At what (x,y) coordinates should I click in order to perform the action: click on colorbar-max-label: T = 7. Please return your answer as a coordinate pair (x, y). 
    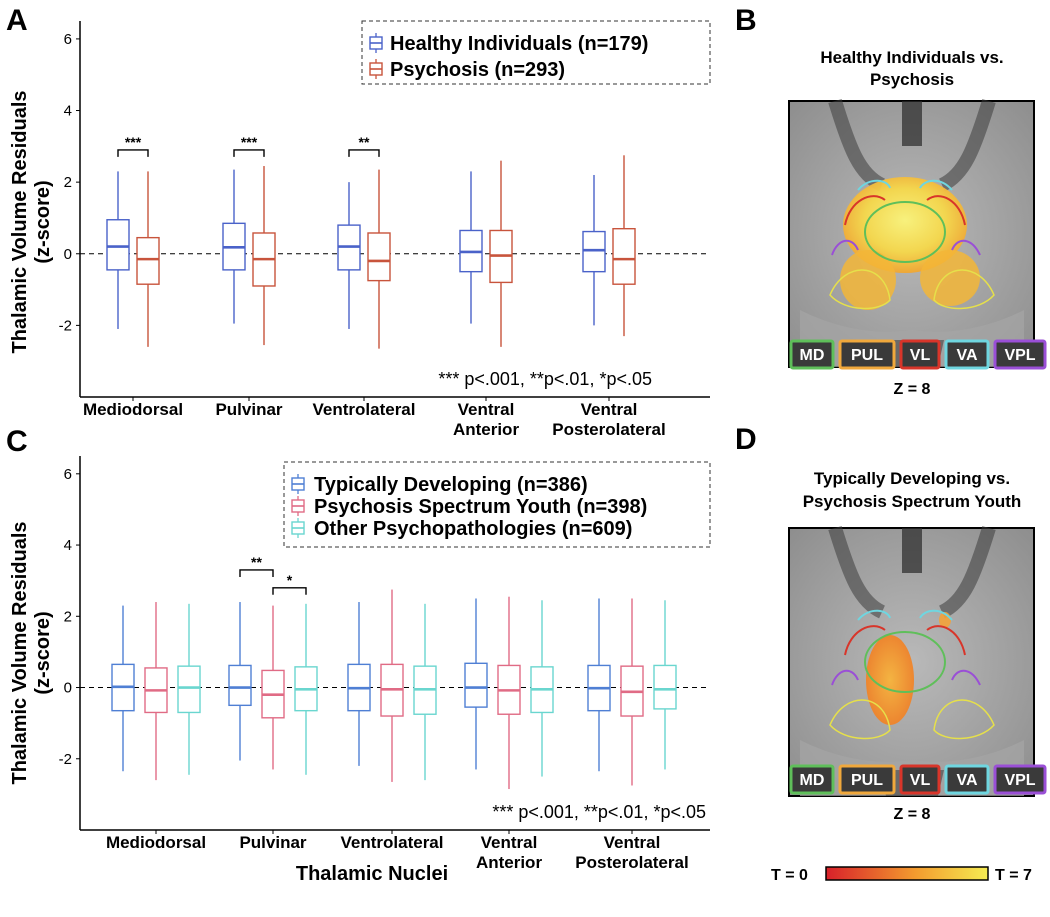
    Looking at the image, I should click on (1013, 875).